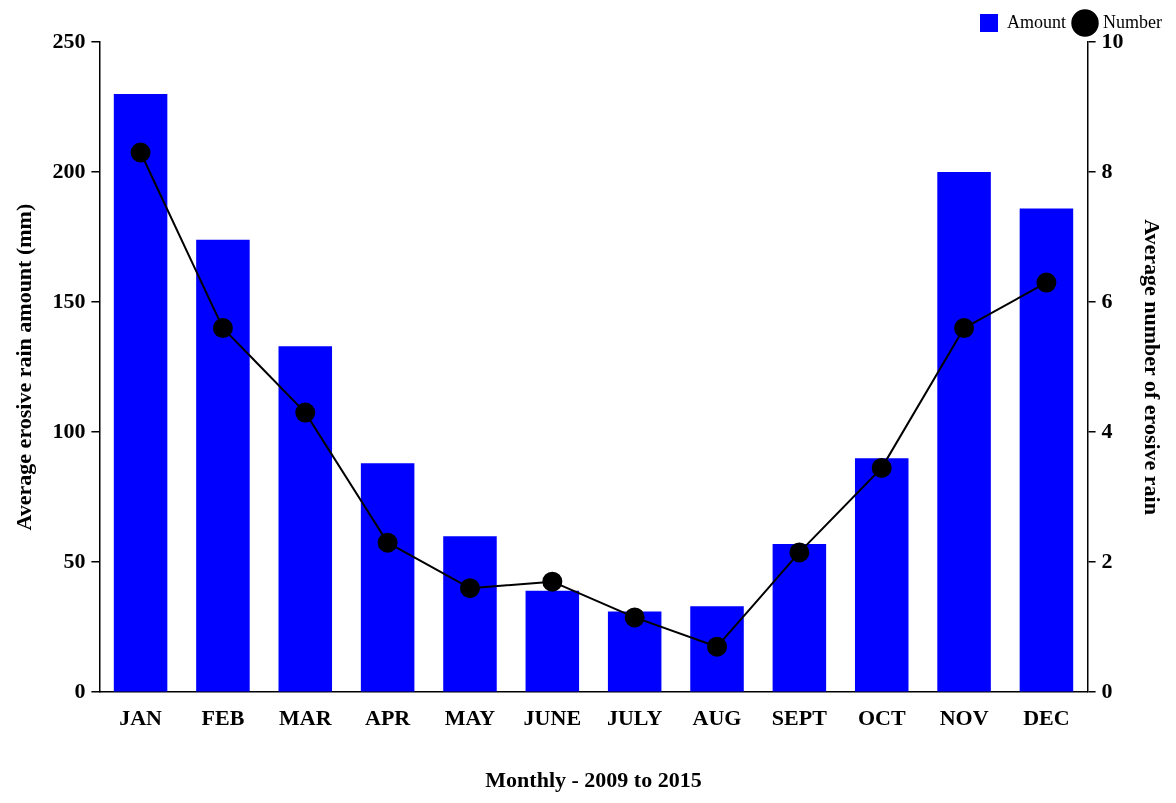  What do you see at coordinates (1046, 718) in the screenshot?
I see `x-tick-label: DEC` at bounding box center [1046, 718].